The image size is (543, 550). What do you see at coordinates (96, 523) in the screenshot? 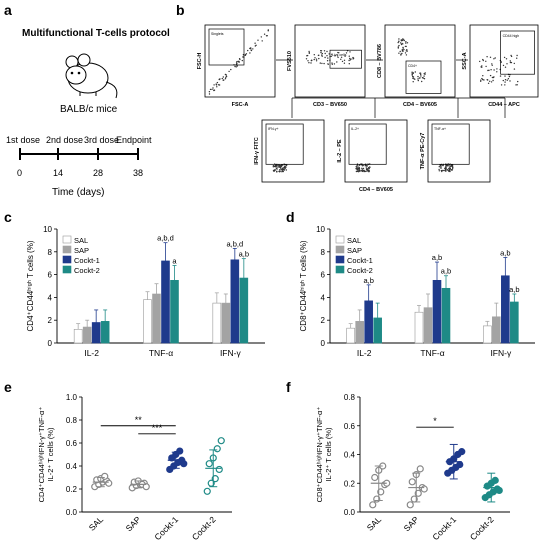
I see `category-label: SAL` at bounding box center [96, 523].